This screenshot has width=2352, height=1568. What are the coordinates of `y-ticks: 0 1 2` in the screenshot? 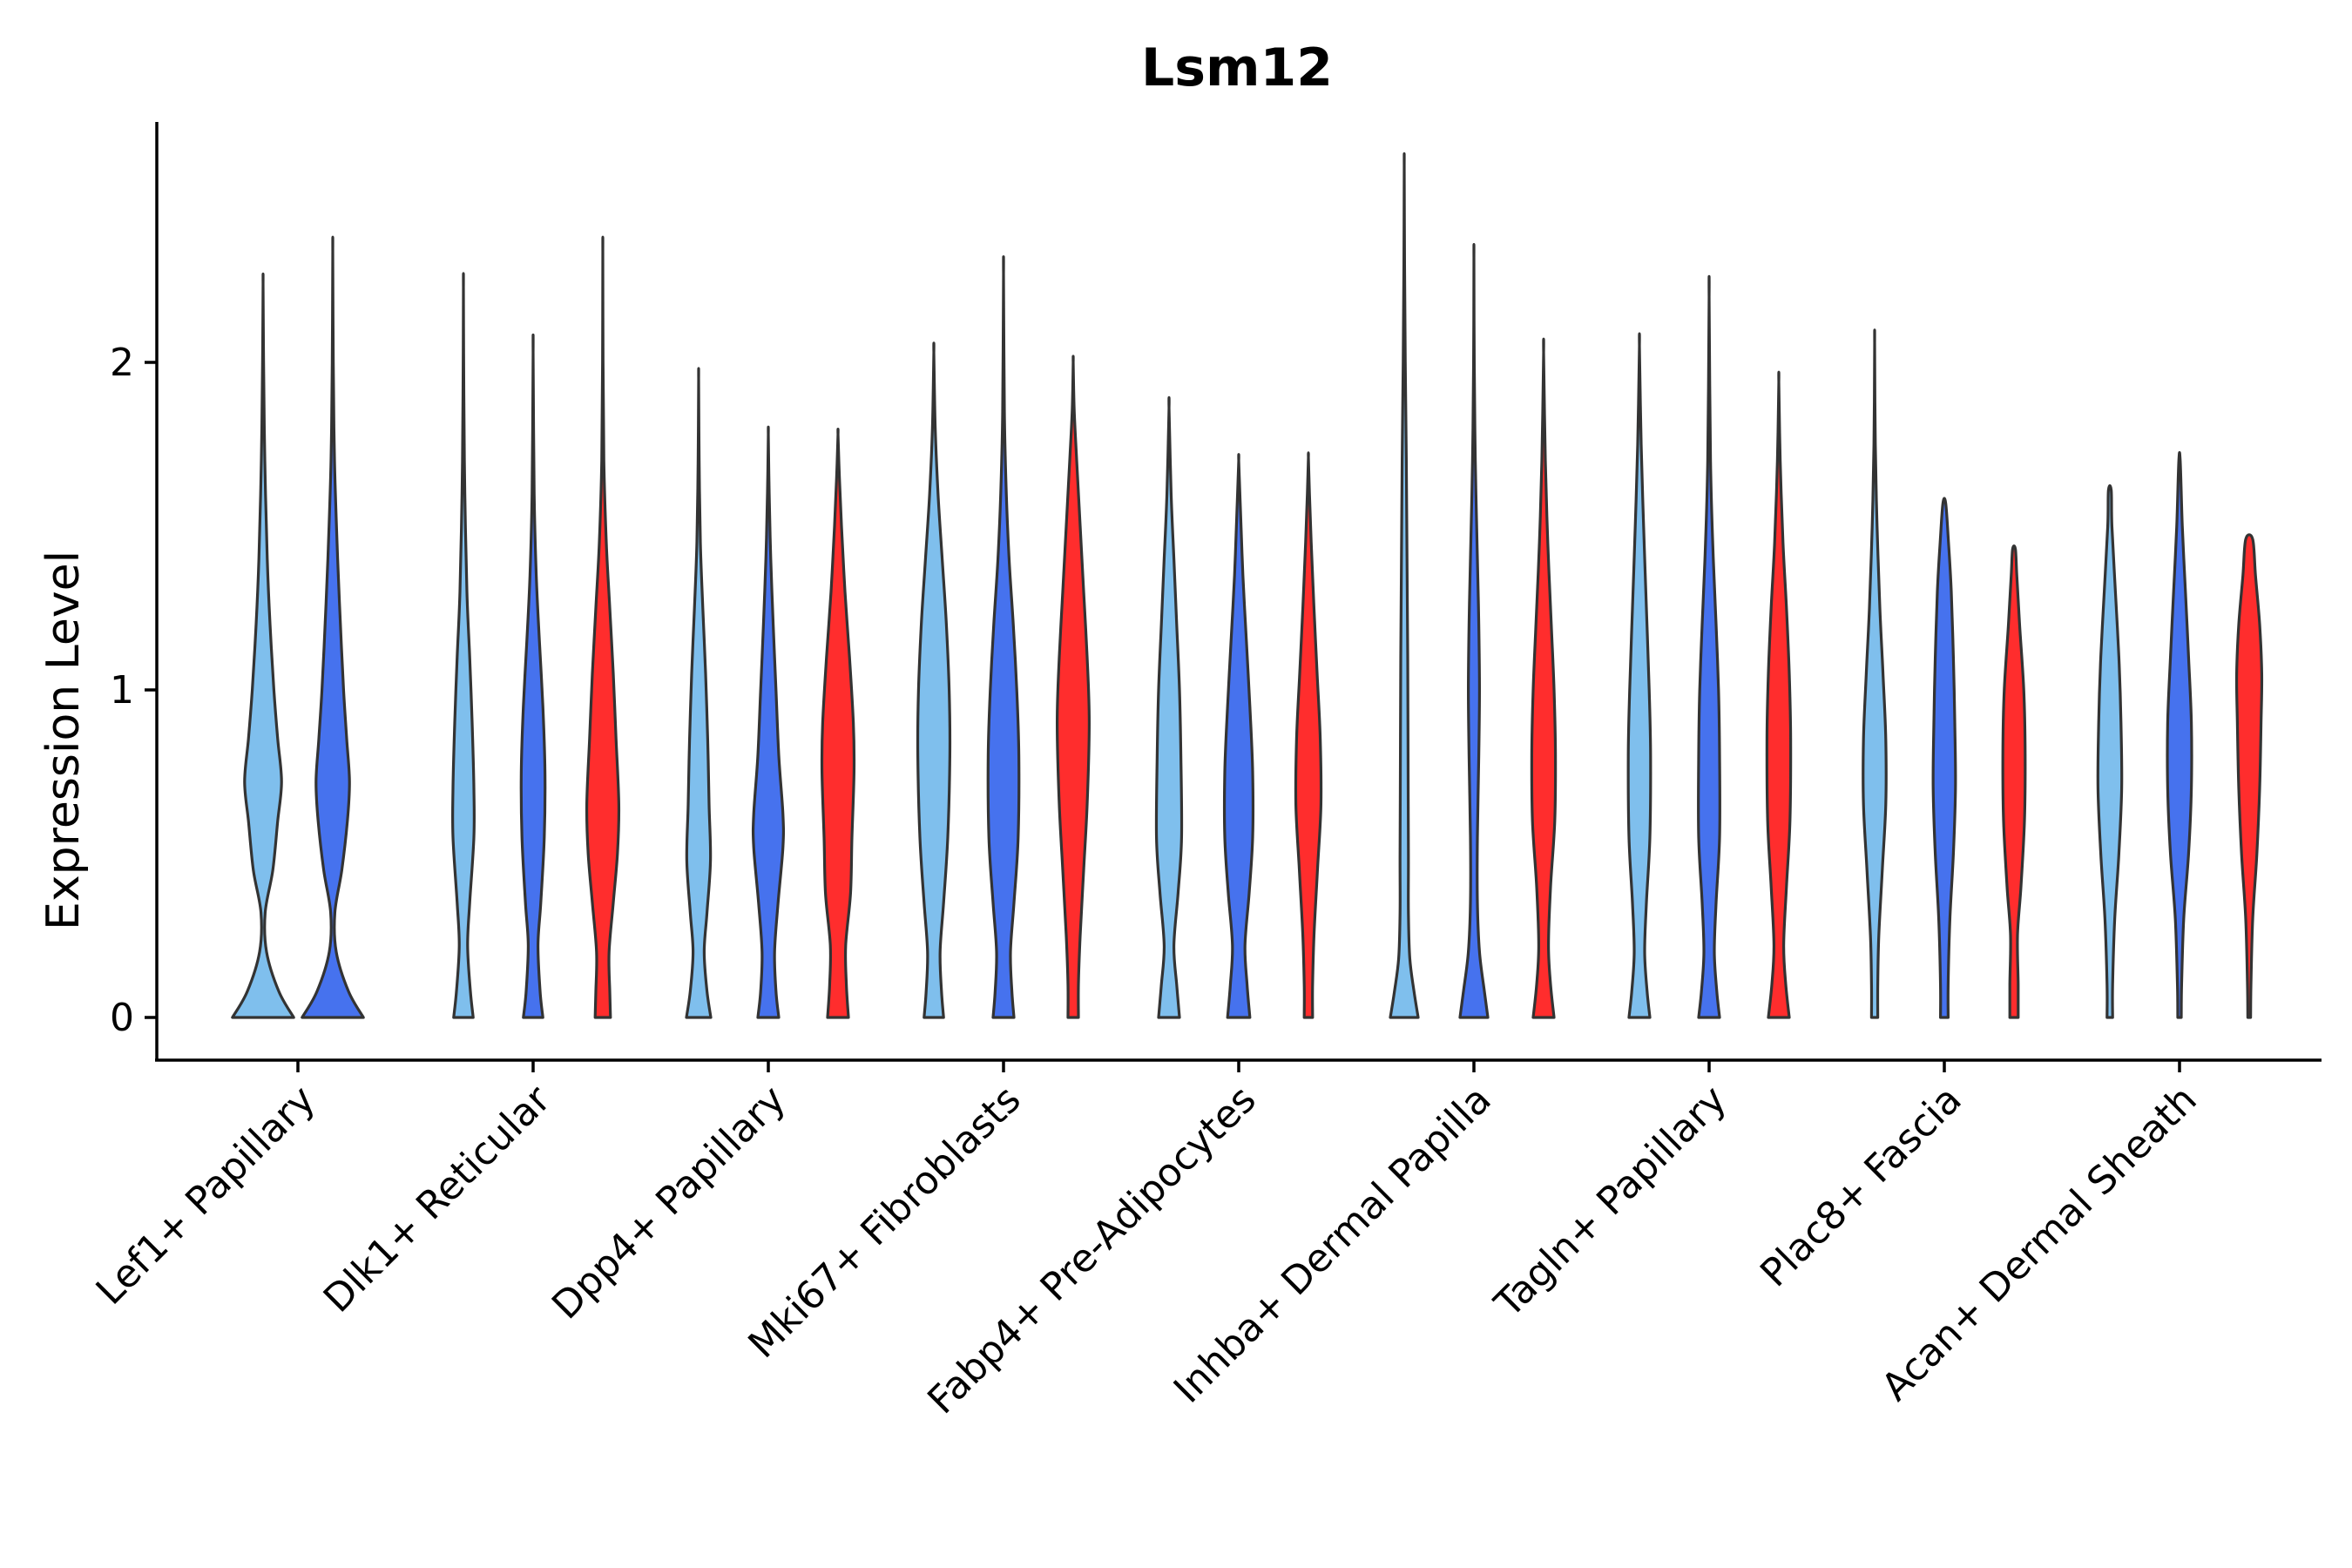 It's located at (134, 690).